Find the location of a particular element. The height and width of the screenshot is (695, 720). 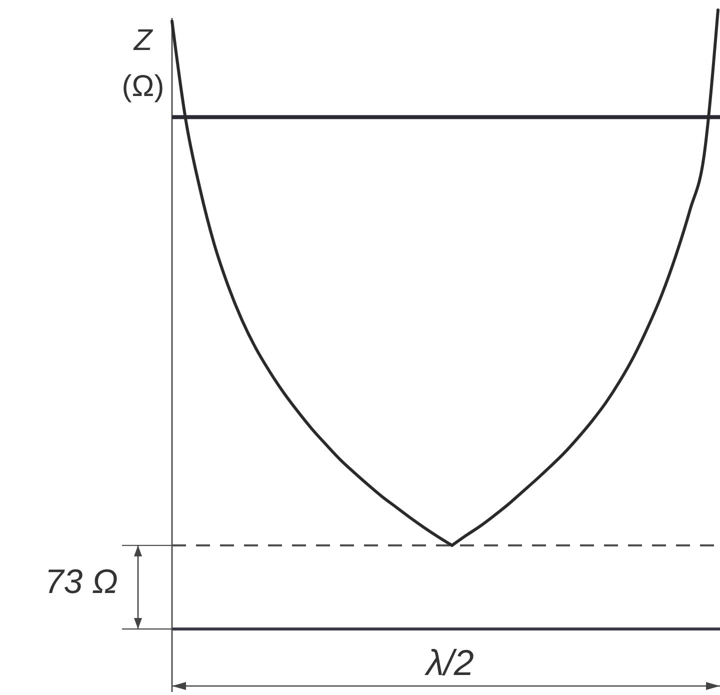

x-axis-title: λ/2 is located at coordinates (449, 662).